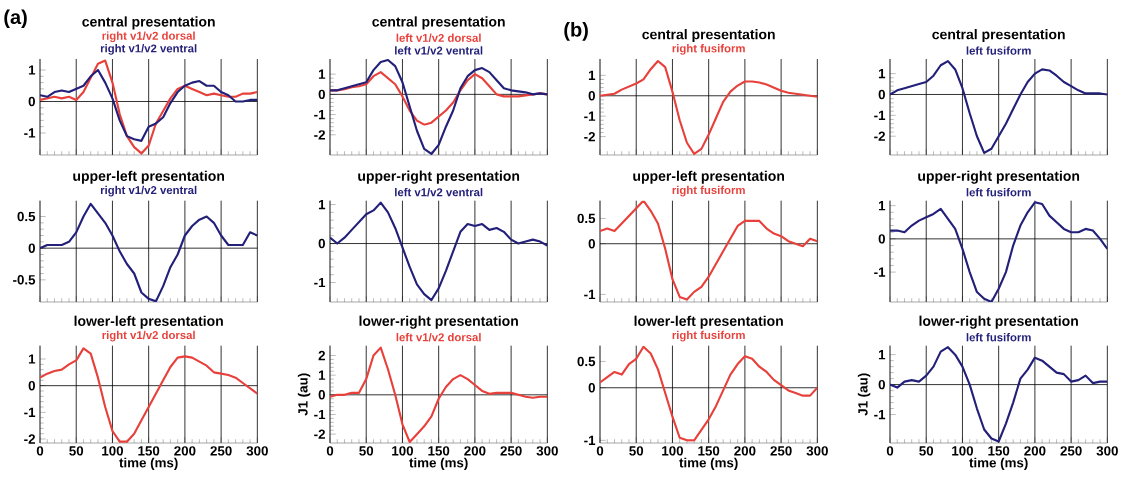 This screenshot has width=1124, height=487. Describe the element at coordinates (24, 280) in the screenshot. I see `y-tick-label: -0.5` at that location.